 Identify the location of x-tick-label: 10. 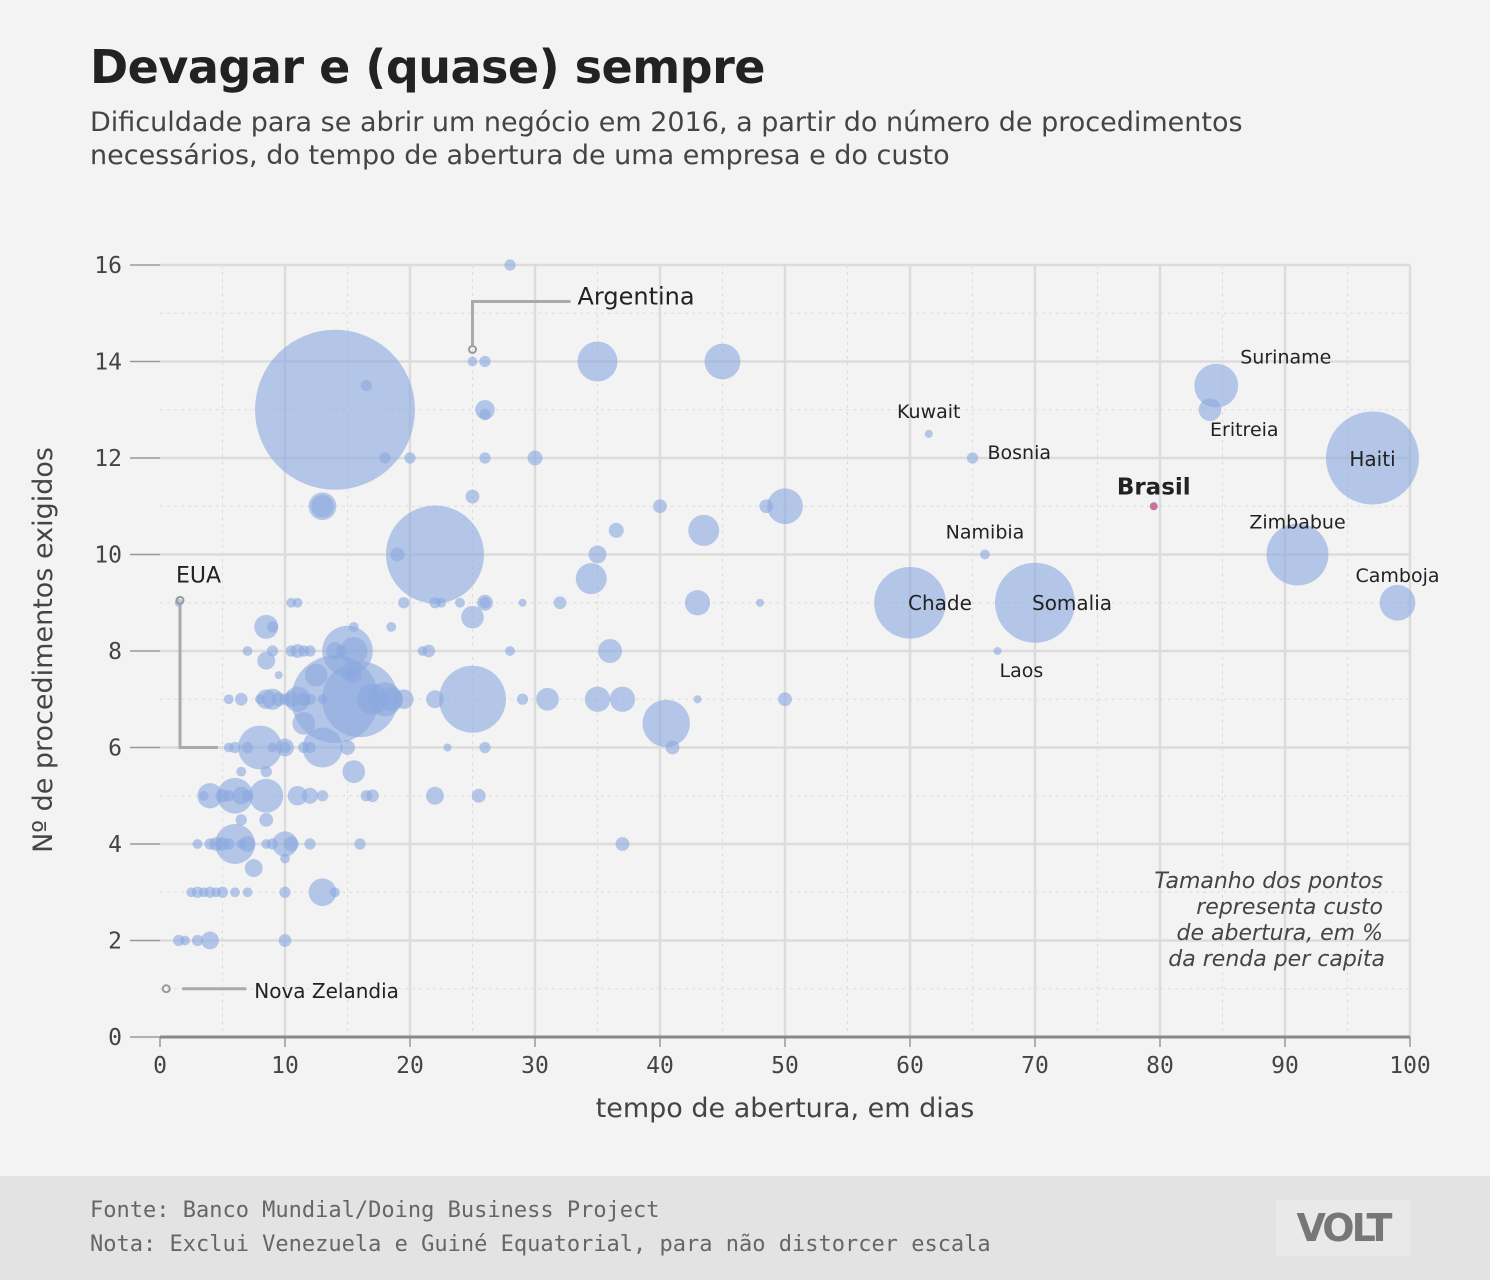
(285, 1066).